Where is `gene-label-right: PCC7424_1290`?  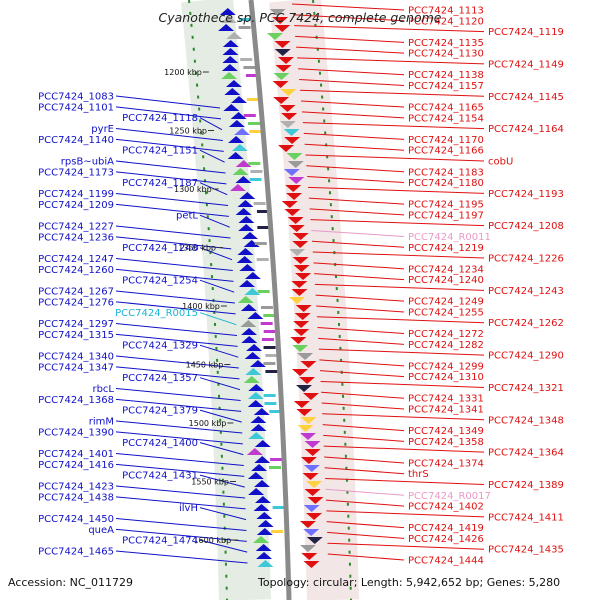
gene-label-right: PCC7424_1290 is located at coordinates (526, 356).